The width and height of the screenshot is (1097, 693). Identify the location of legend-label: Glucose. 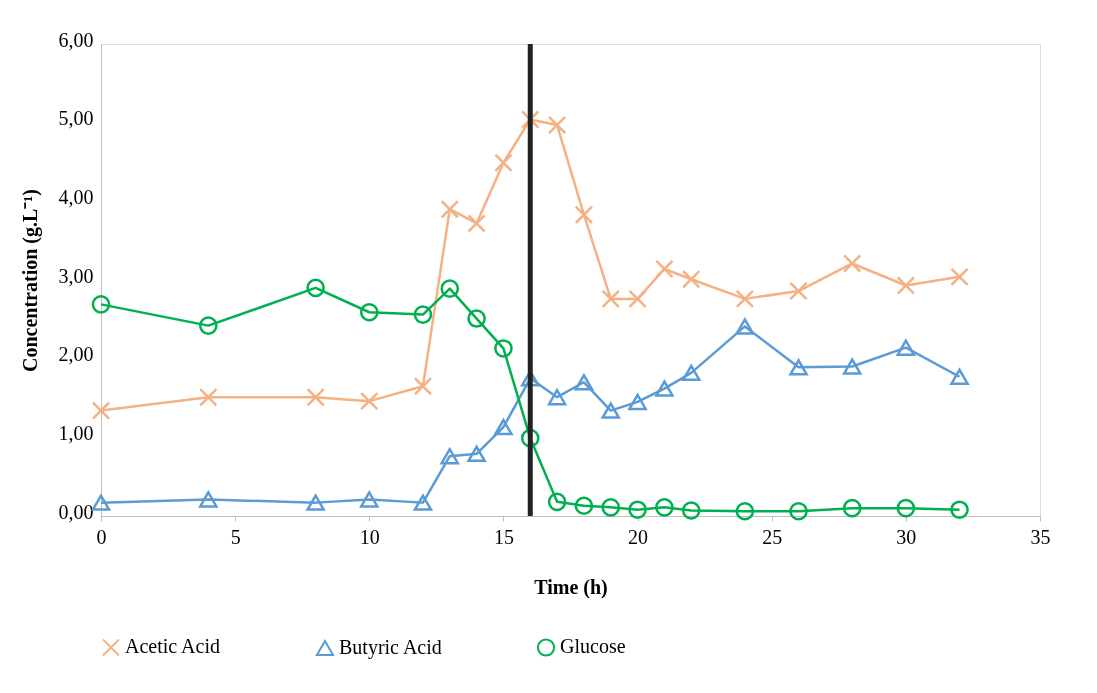
(593, 646).